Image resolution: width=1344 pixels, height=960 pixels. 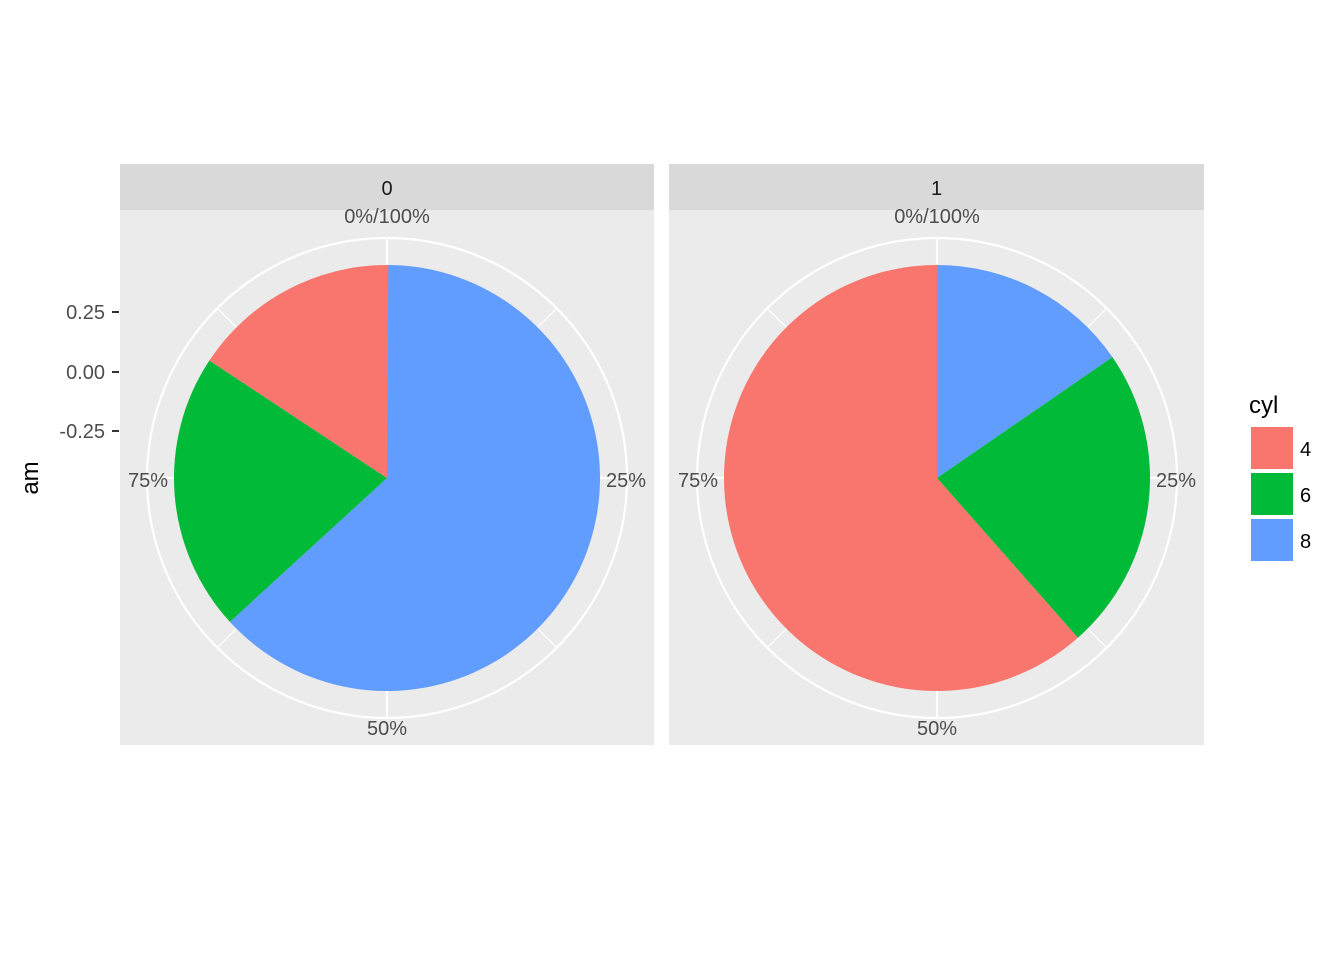 I want to click on legend-title: cyl, so click(x=1263, y=405).